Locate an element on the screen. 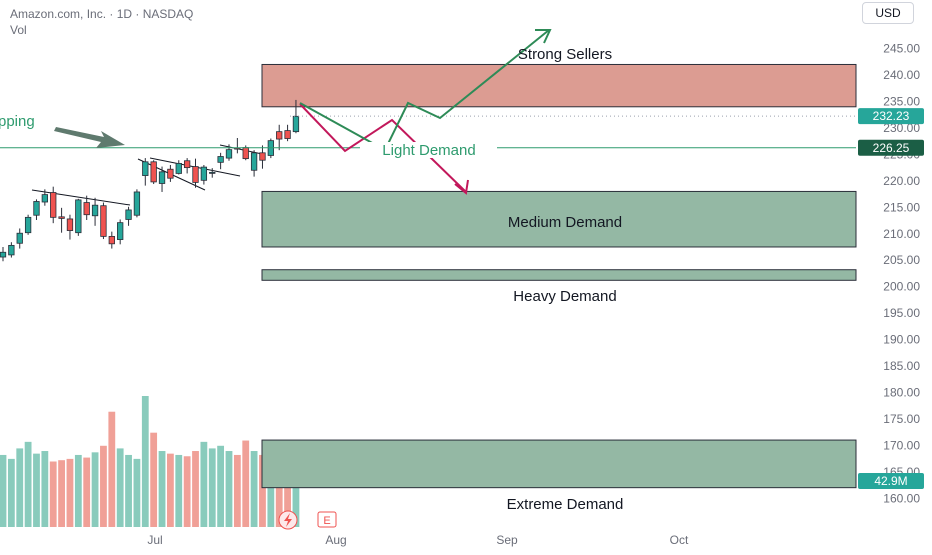 This screenshot has height=555, width=932. price-tick-label: 195.00 is located at coordinates (901, 313).